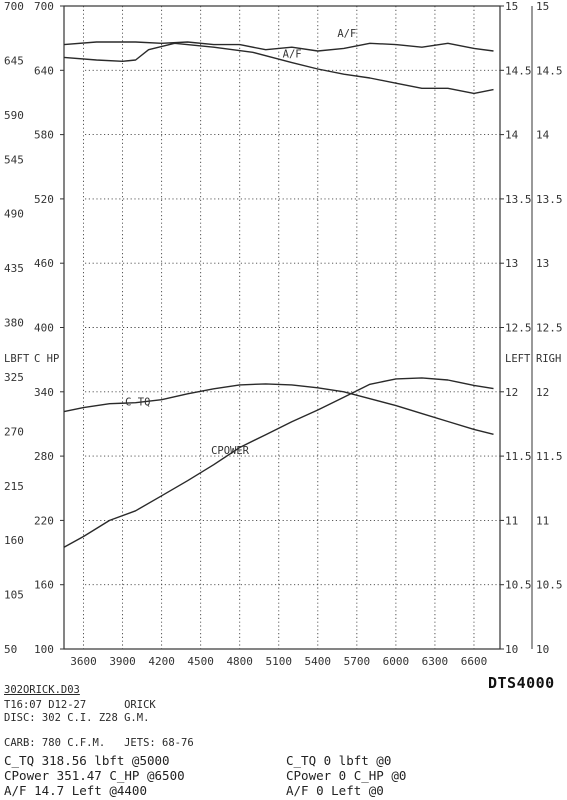 This screenshot has height=800, width=567. Describe the element at coordinates (44, 328) in the screenshot. I see `hp-tick-label: 400` at that location.